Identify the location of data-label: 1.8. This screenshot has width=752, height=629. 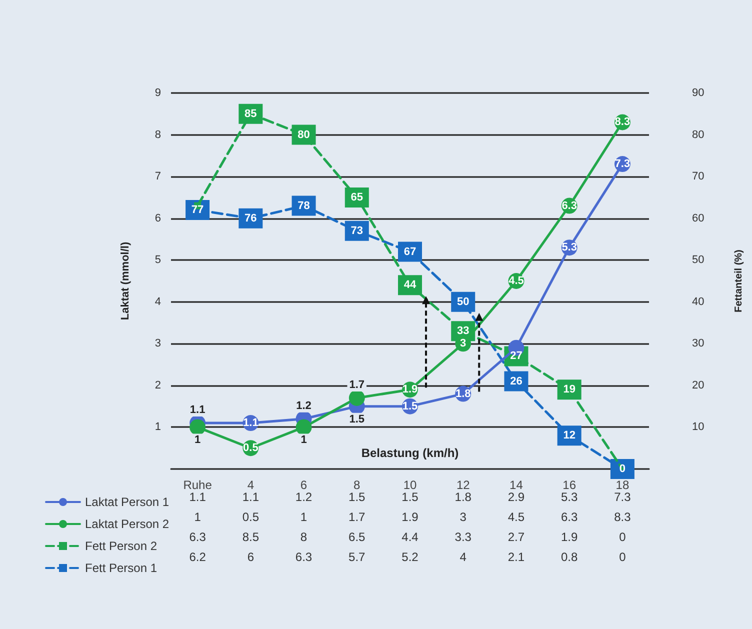
(463, 497).